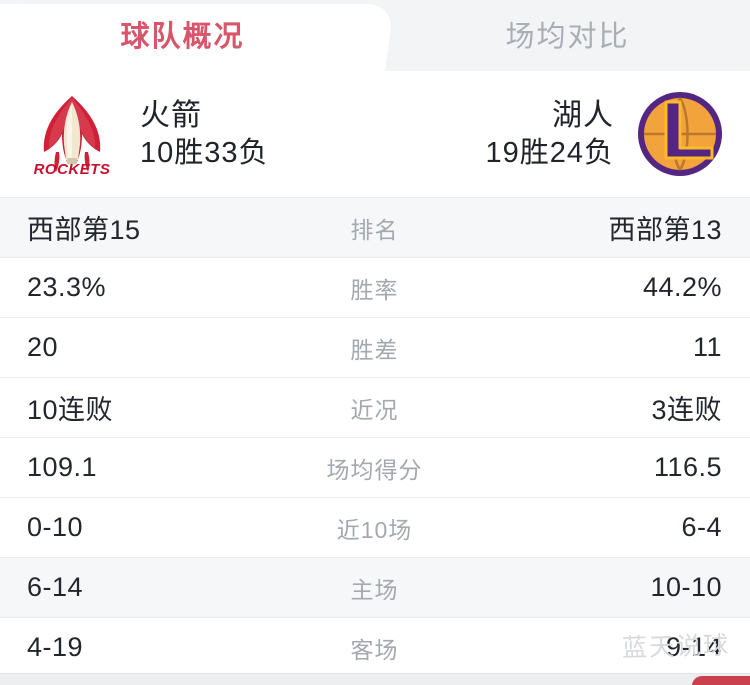 Image resolution: width=750 pixels, height=685 pixels. I want to click on table-row: 109.1 场均得分 116.5, so click(375, 467).